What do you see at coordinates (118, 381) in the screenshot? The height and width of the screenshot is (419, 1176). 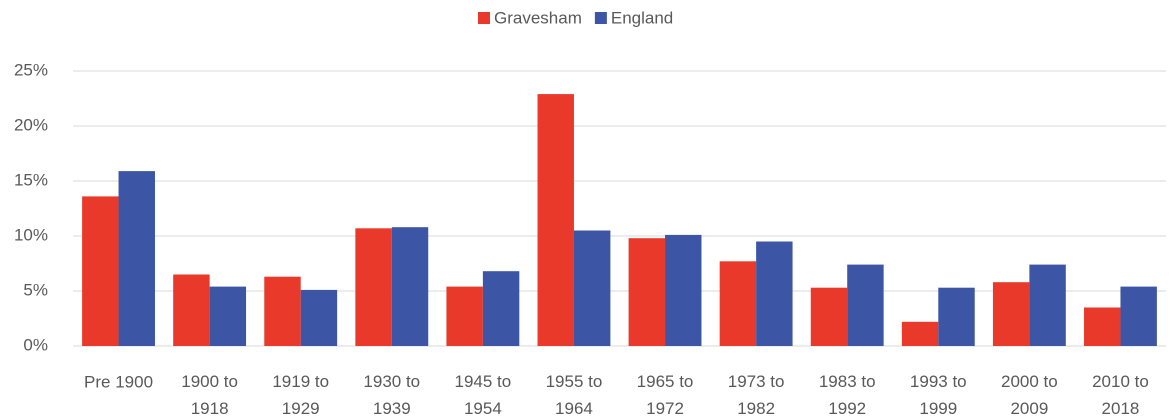 I see `x-tick-label: Pre 1900` at bounding box center [118, 381].